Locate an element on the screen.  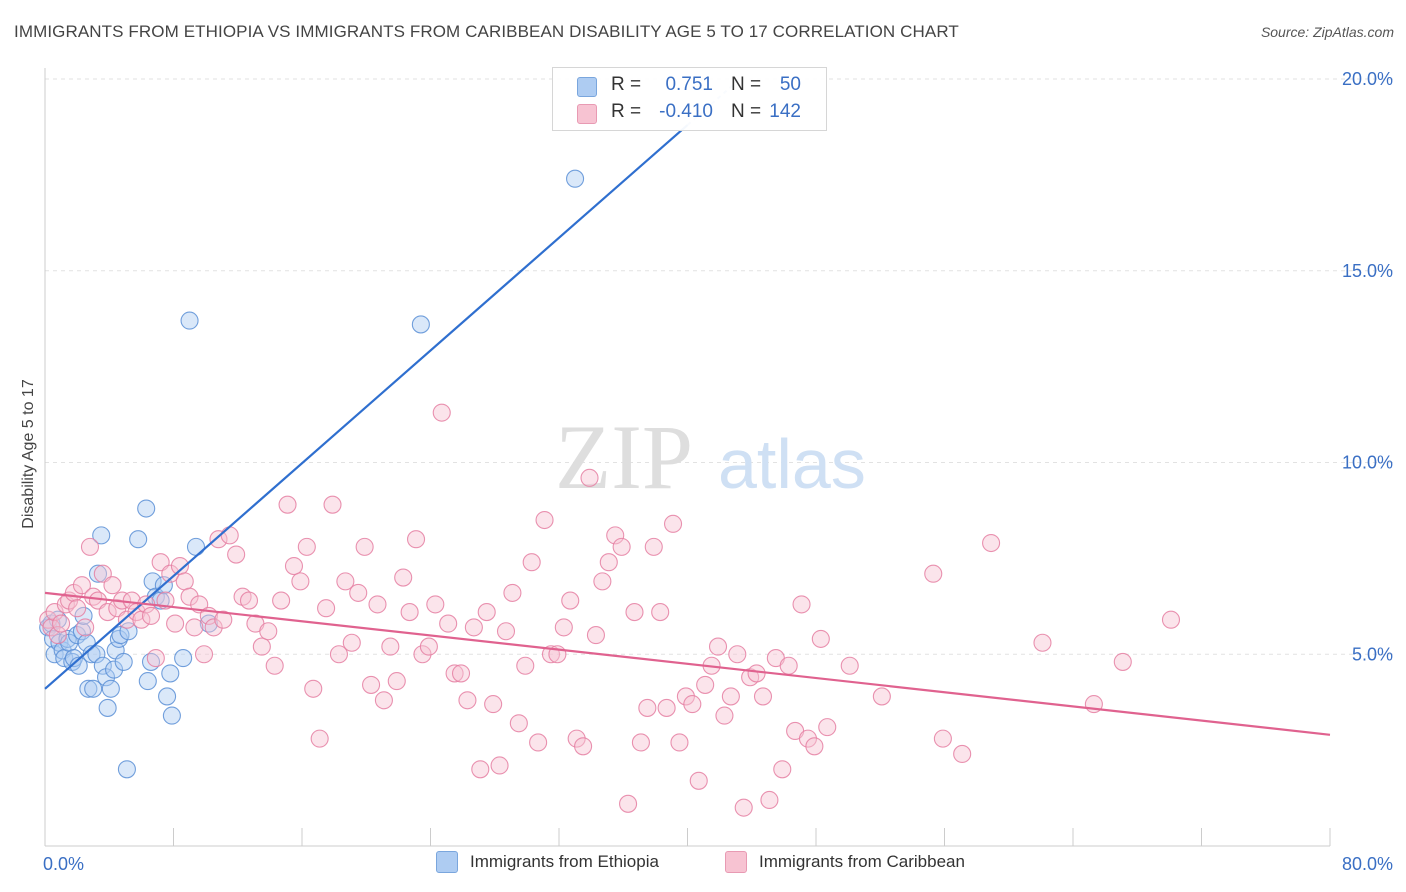
y-axis-label: Disability Age 5 to 17 is located at coordinates (28, 454).